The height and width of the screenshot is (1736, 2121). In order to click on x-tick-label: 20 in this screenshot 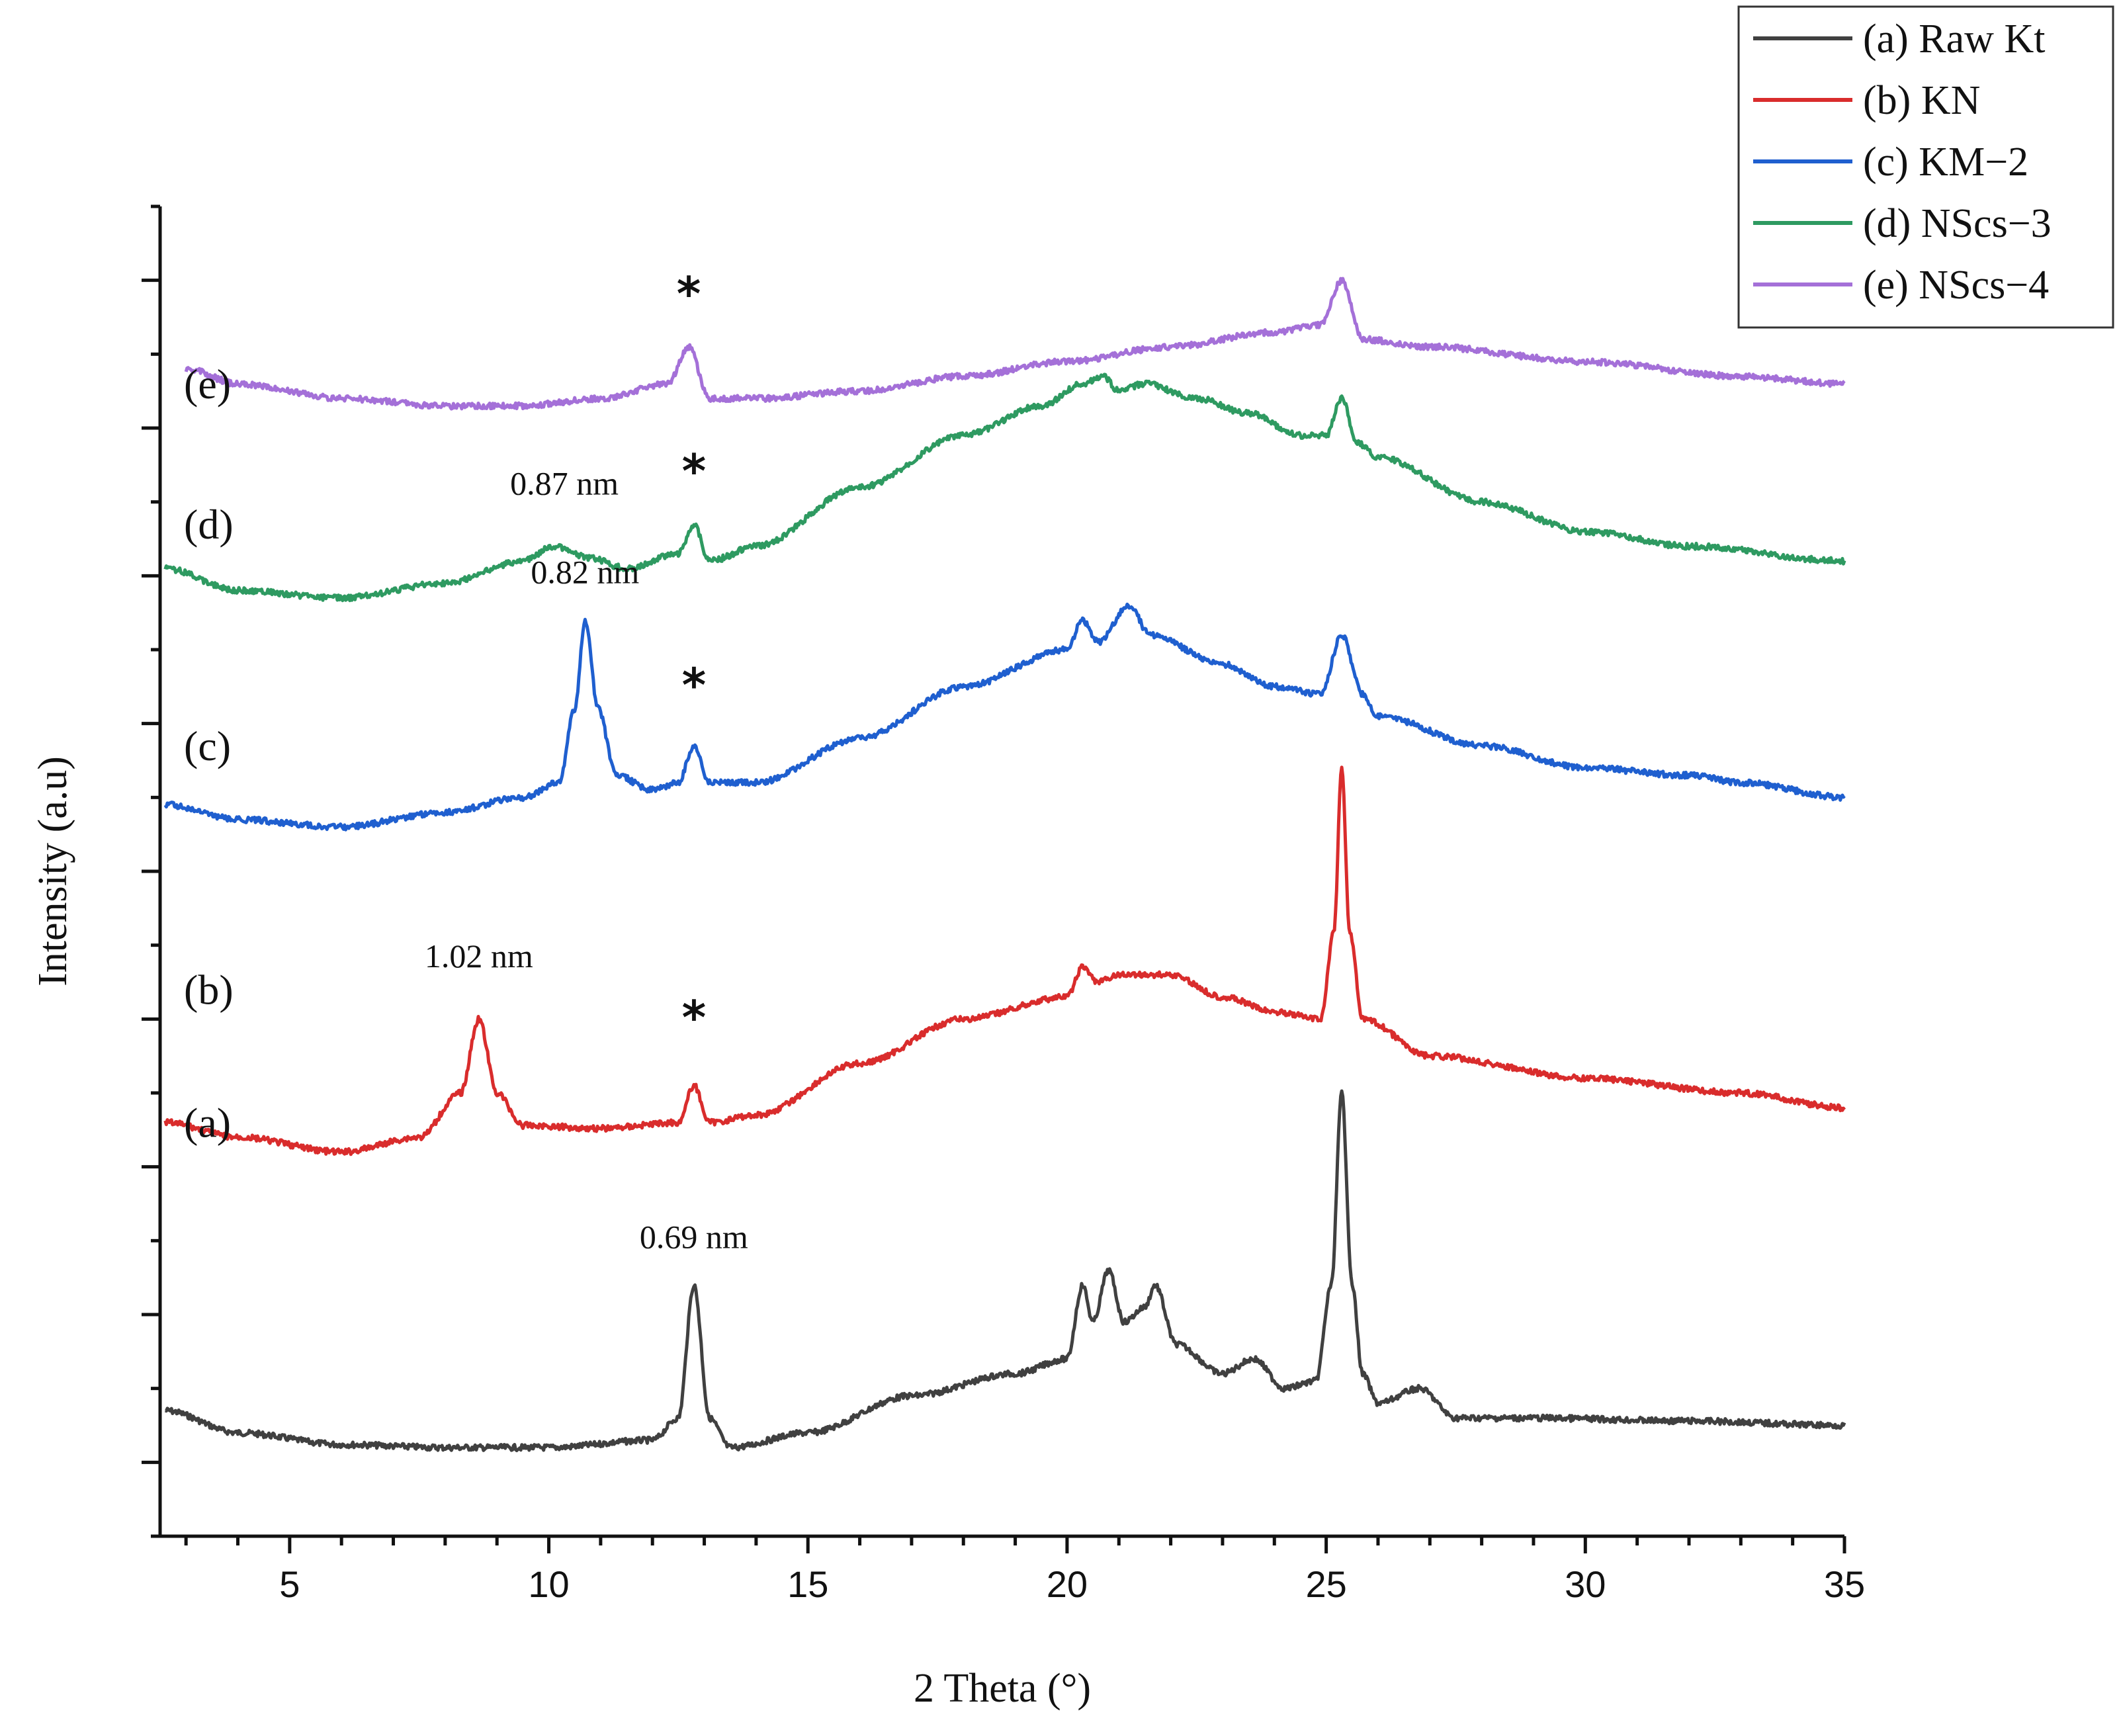, I will do `click(1067, 1584)`.